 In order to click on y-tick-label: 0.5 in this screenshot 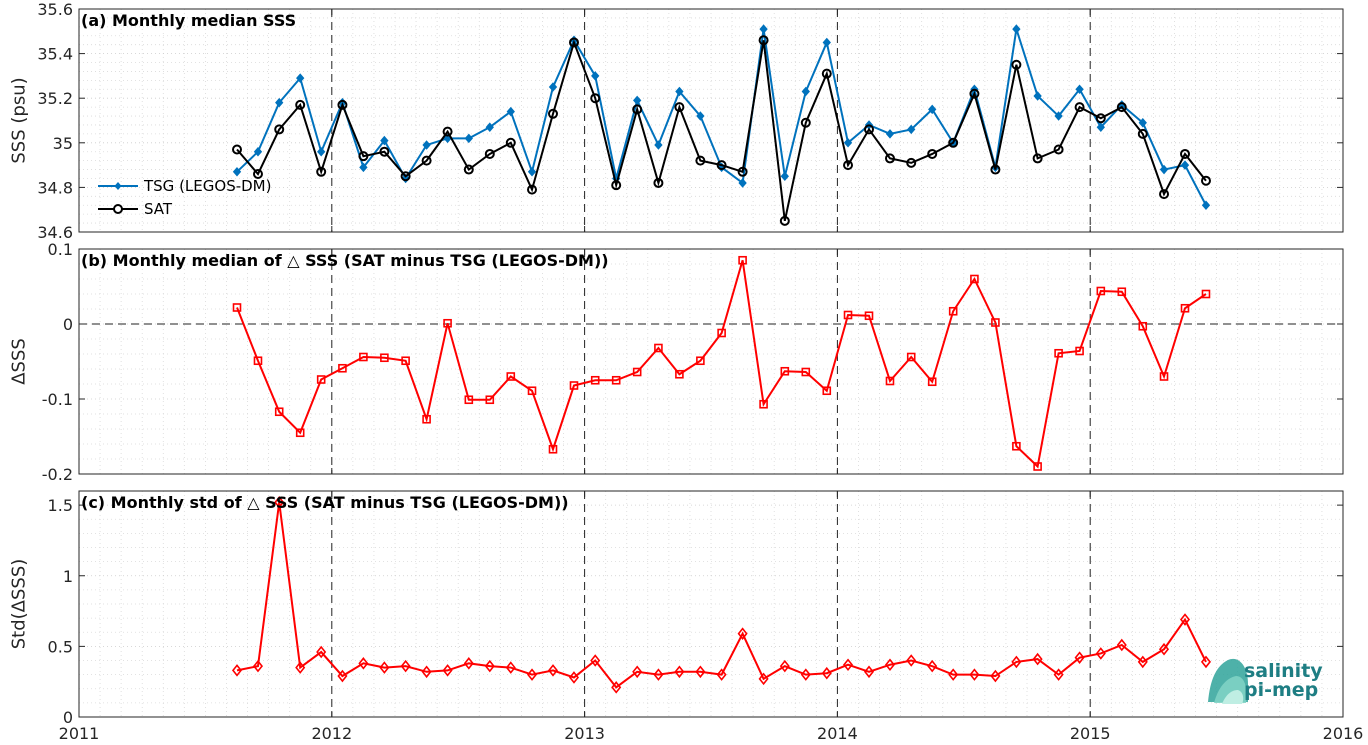, I will do `click(60, 646)`.